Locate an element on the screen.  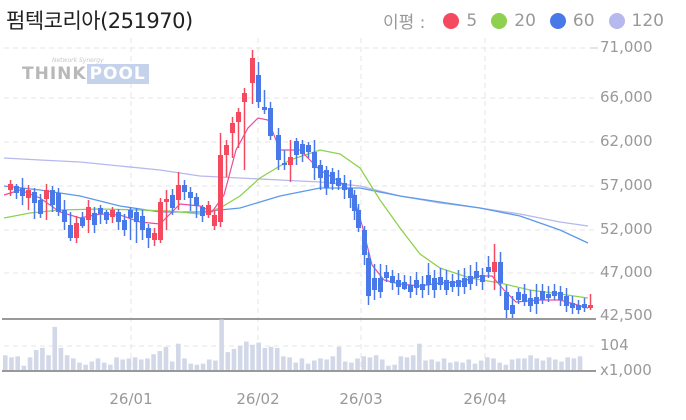
legend-ma60: 60 is located at coordinates (572, 20).